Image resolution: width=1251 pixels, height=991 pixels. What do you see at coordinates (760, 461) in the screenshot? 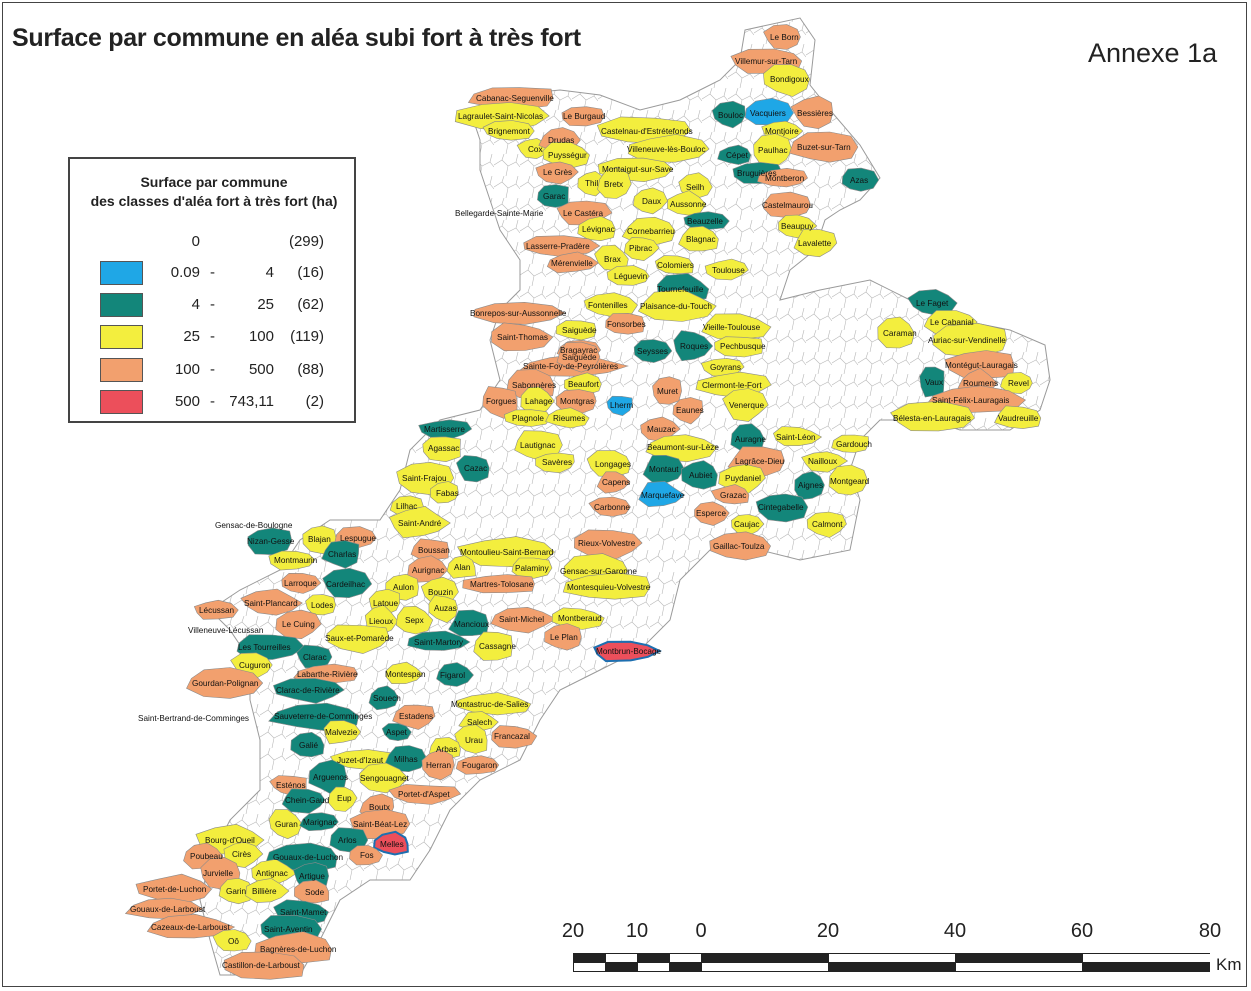
I see `commune-label: Lagrâce-Dieu` at bounding box center [760, 461].